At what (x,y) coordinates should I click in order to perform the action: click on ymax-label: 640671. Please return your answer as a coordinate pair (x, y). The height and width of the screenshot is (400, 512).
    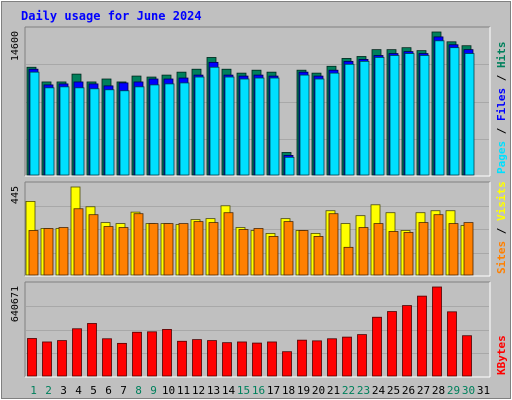
    Looking at the image, I should click on (15, 304).